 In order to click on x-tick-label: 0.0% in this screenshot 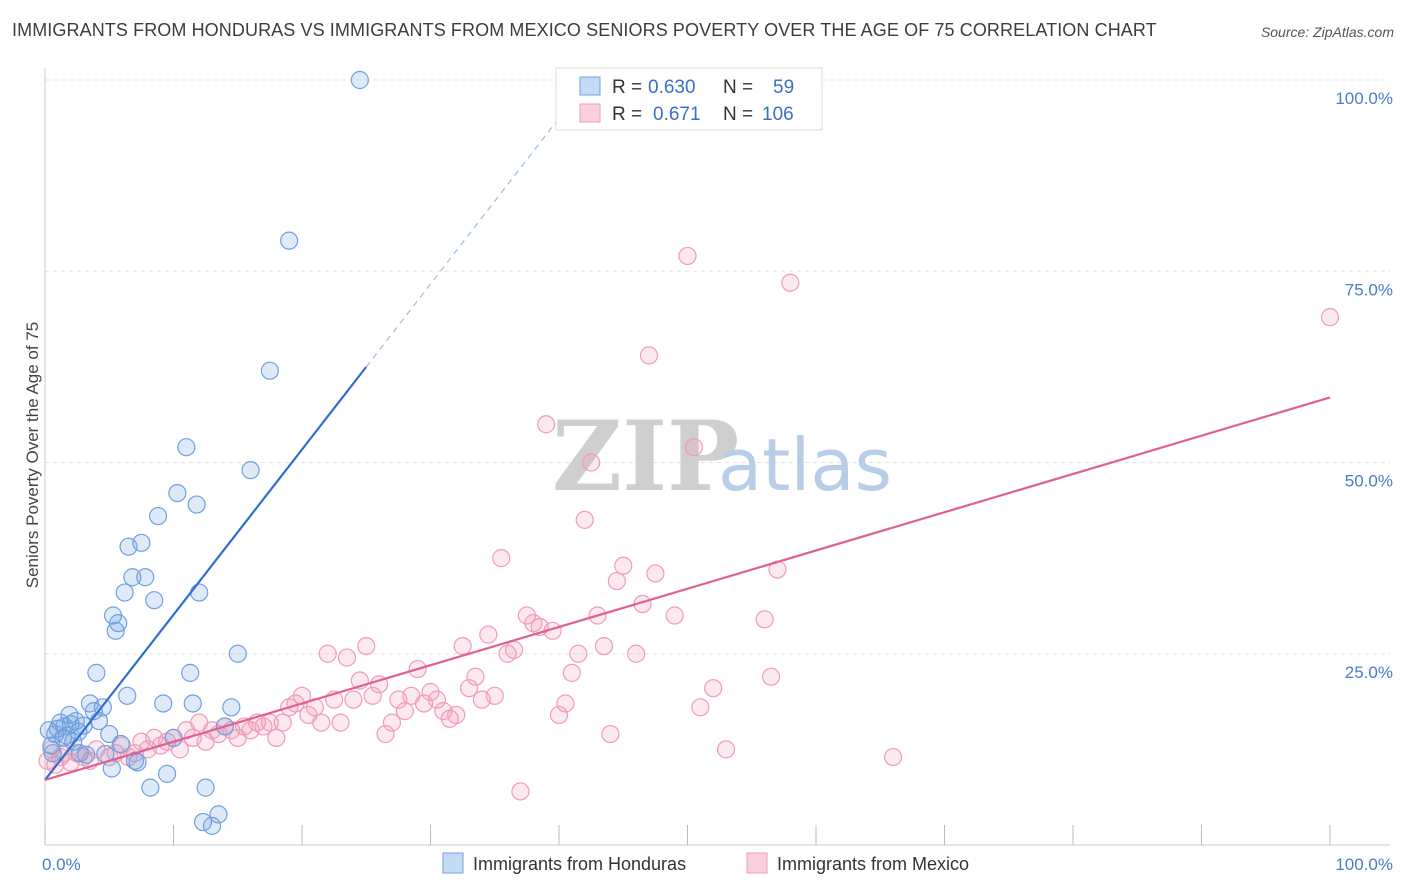, I will do `click(61, 864)`.